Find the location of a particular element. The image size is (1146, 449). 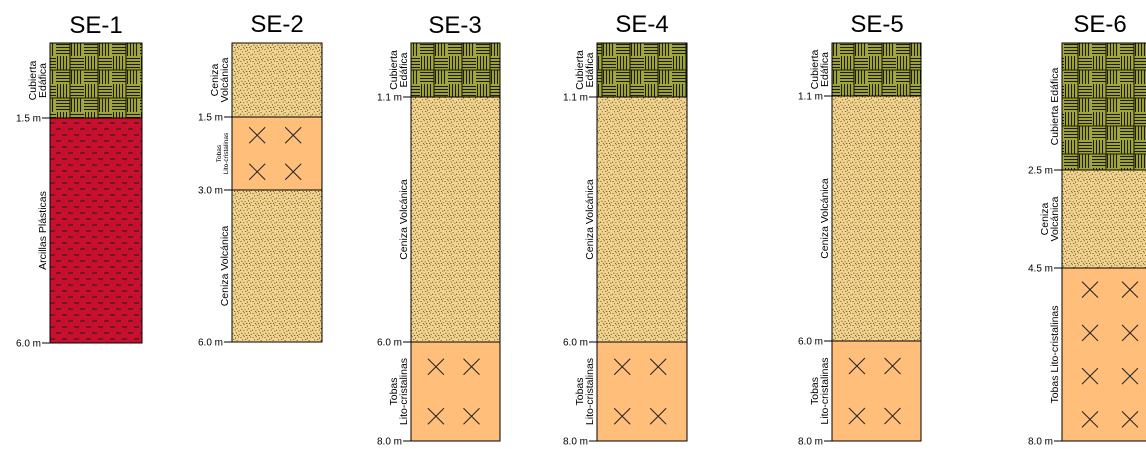

layer-tuff-tobas-lito-cristalinas: Tobas Lito-cristalinas is located at coordinates (1097, 354).